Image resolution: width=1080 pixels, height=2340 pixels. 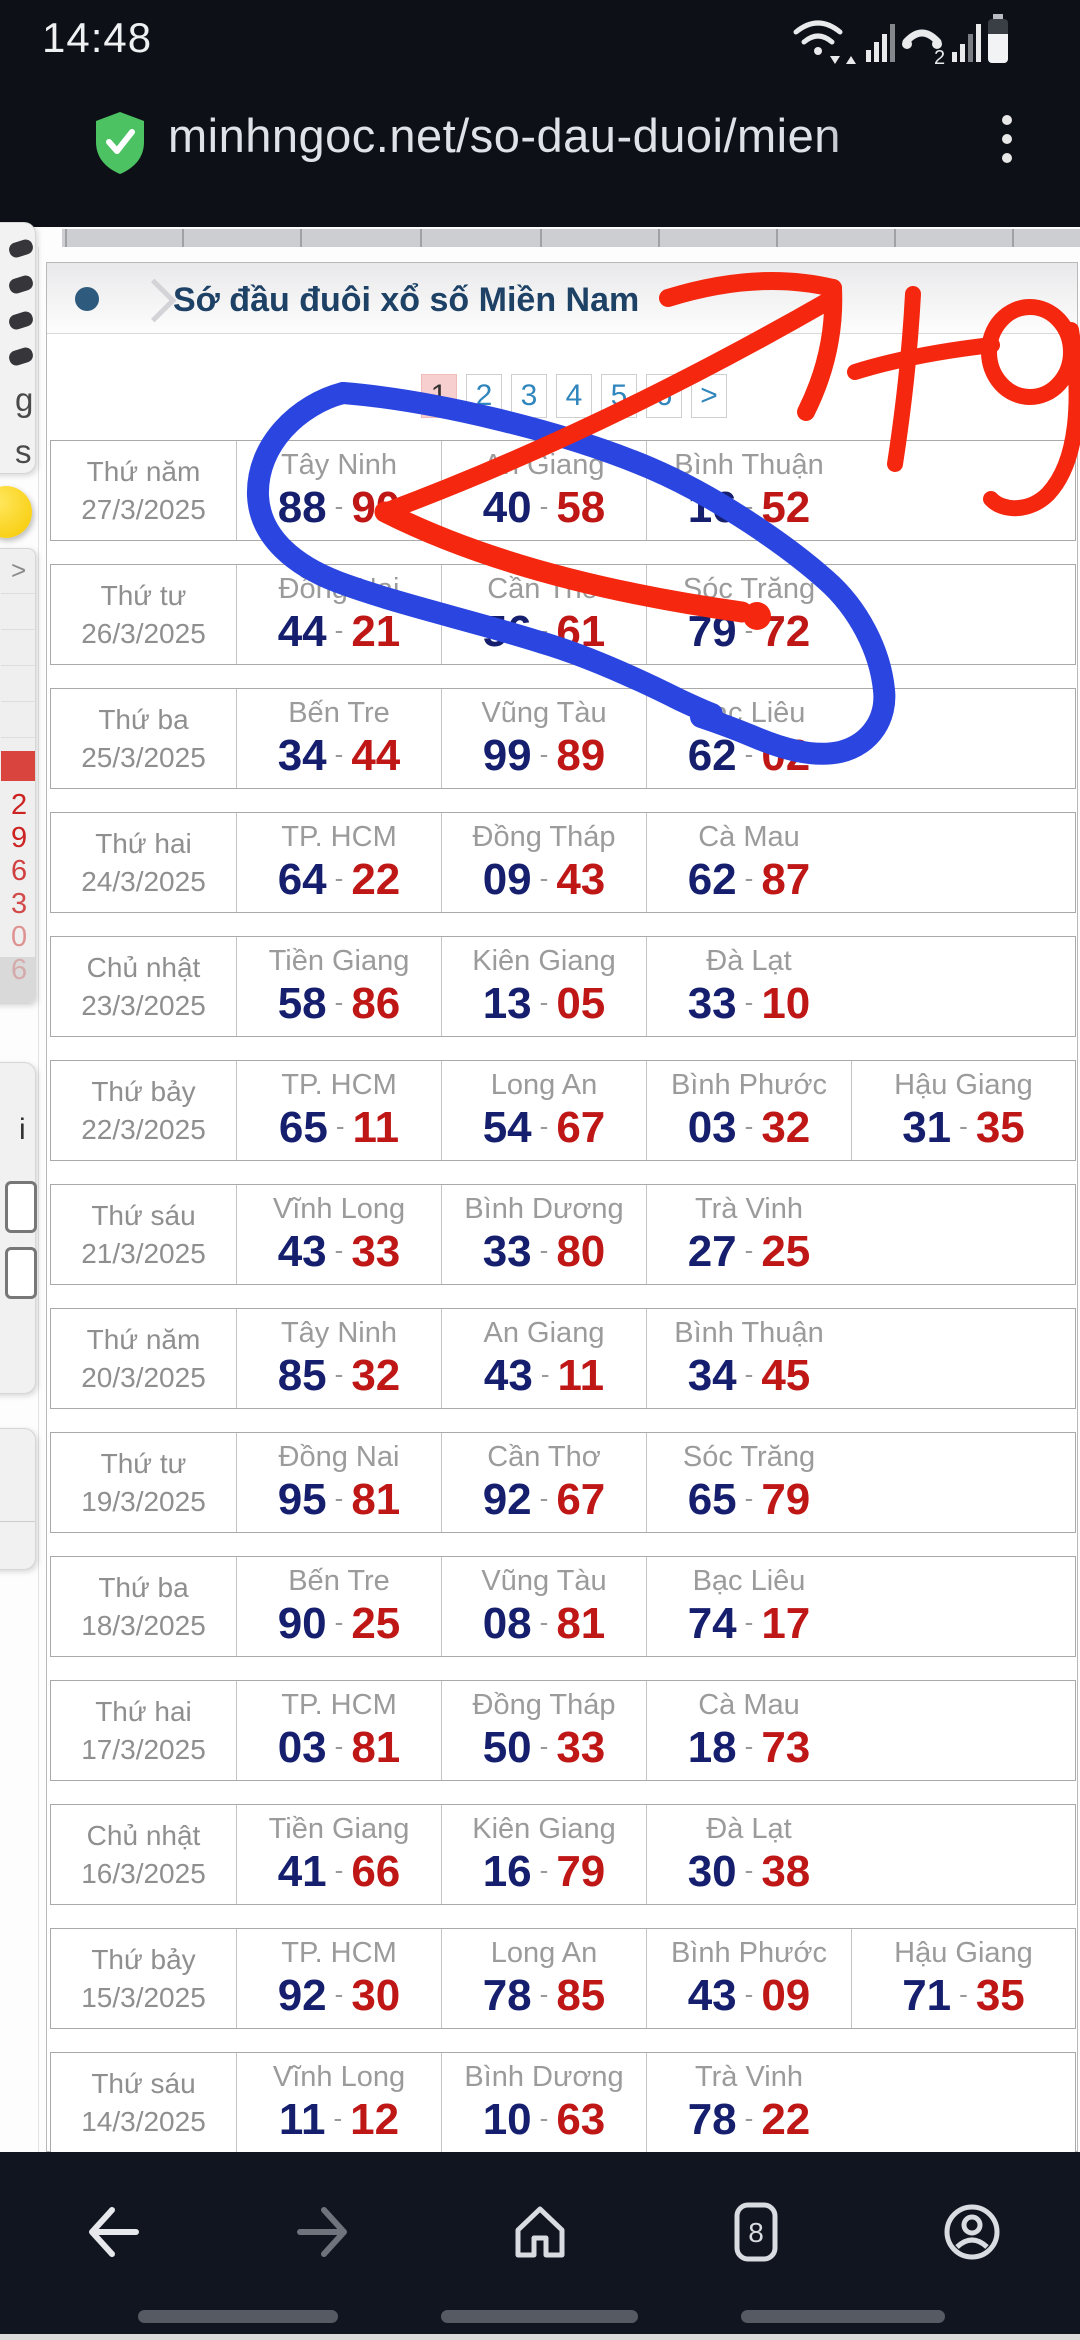 I want to click on tabs-icon: 8, so click(x=756, y=2232).